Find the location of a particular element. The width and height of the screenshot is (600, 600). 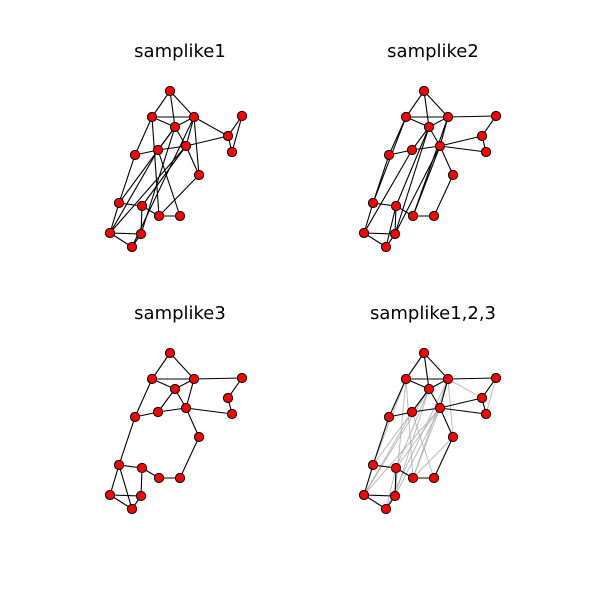

panel-4: samplike1,2,3 is located at coordinates (430, 409).